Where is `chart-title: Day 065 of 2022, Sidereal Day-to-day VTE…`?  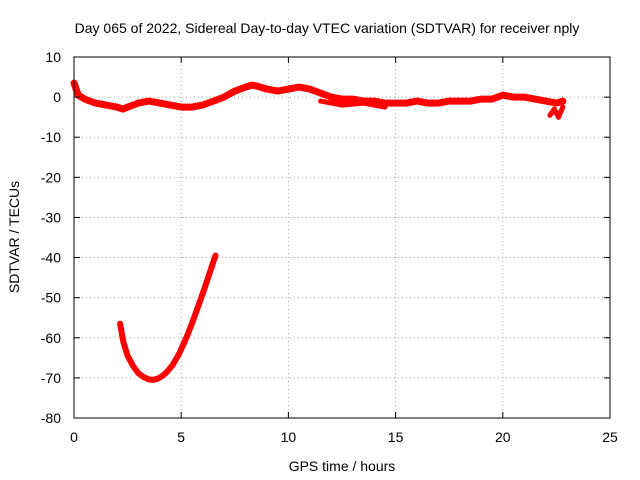
chart-title: Day 065 of 2022, Sidereal Day-to-day VTE… is located at coordinates (327, 28).